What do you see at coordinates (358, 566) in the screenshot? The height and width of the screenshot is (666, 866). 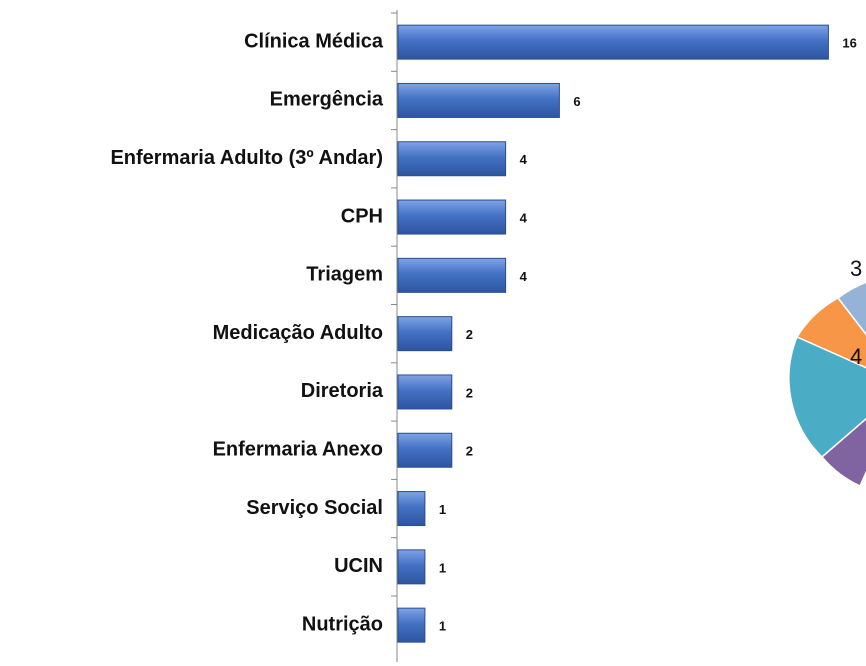 I see `category-label: UCIN` at bounding box center [358, 566].